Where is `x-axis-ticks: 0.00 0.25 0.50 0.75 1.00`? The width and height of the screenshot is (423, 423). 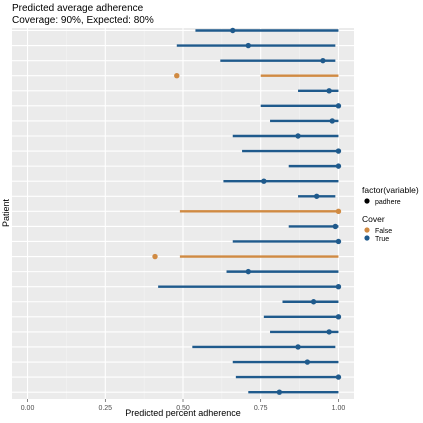 x-axis-ticks: 0.00 0.25 0.50 0.75 1.00 is located at coordinates (183, 405).